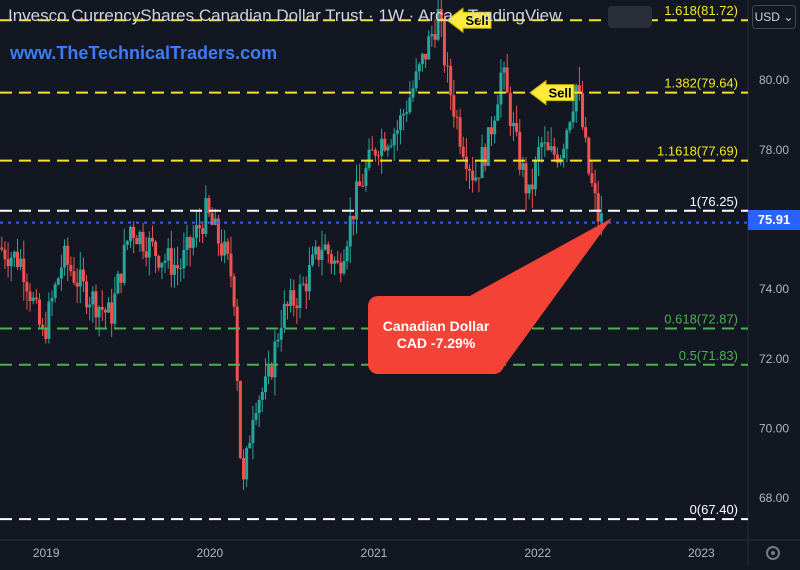 The height and width of the screenshot is (570, 800). I want to click on currency-label: USD, so click(767, 17).